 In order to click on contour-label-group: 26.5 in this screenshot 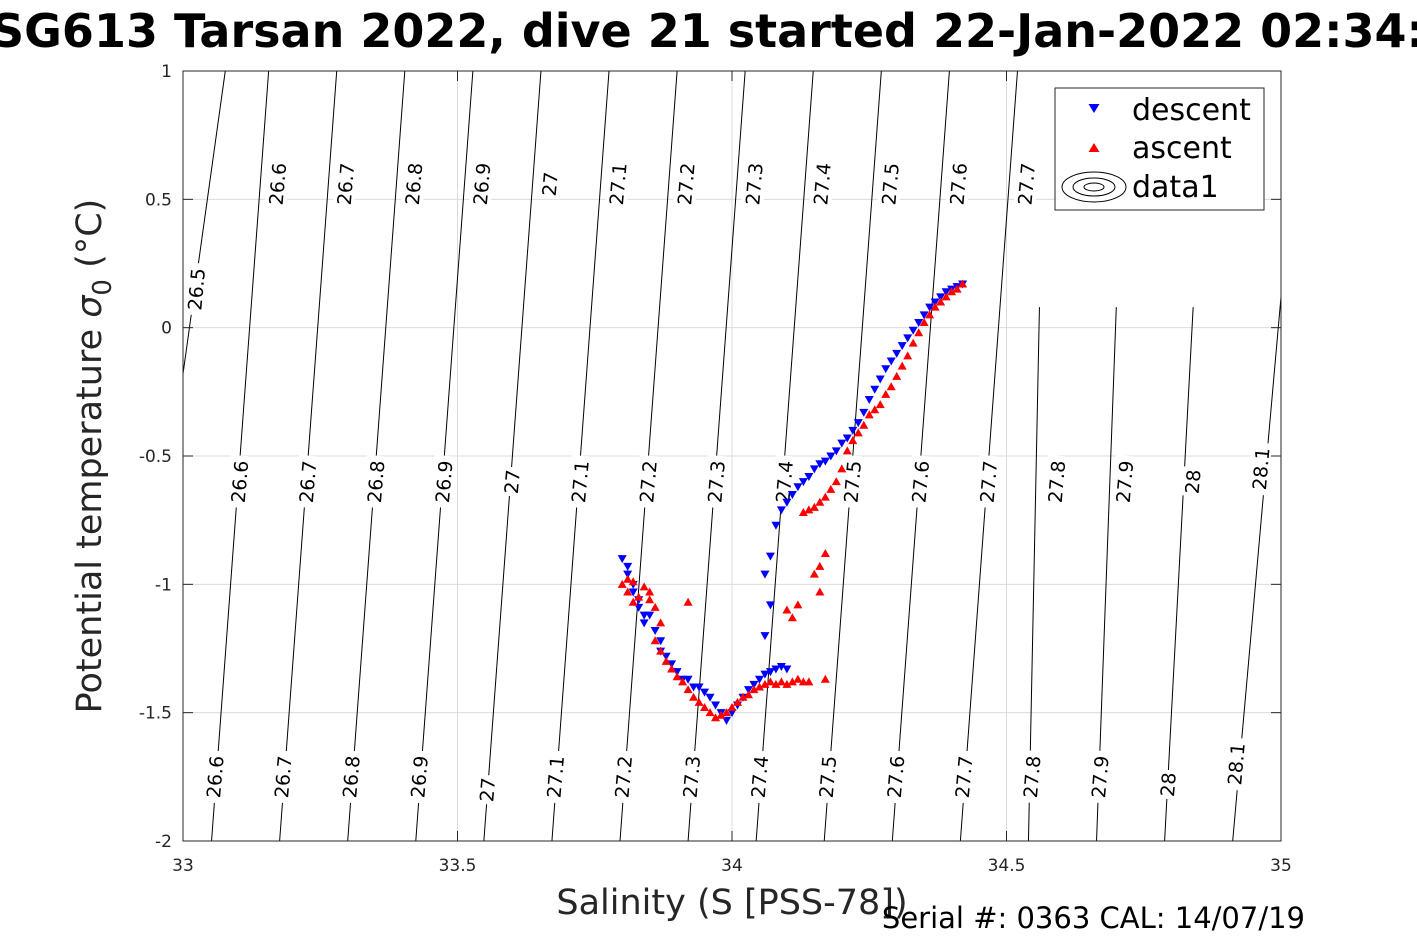, I will do `click(196, 289)`.